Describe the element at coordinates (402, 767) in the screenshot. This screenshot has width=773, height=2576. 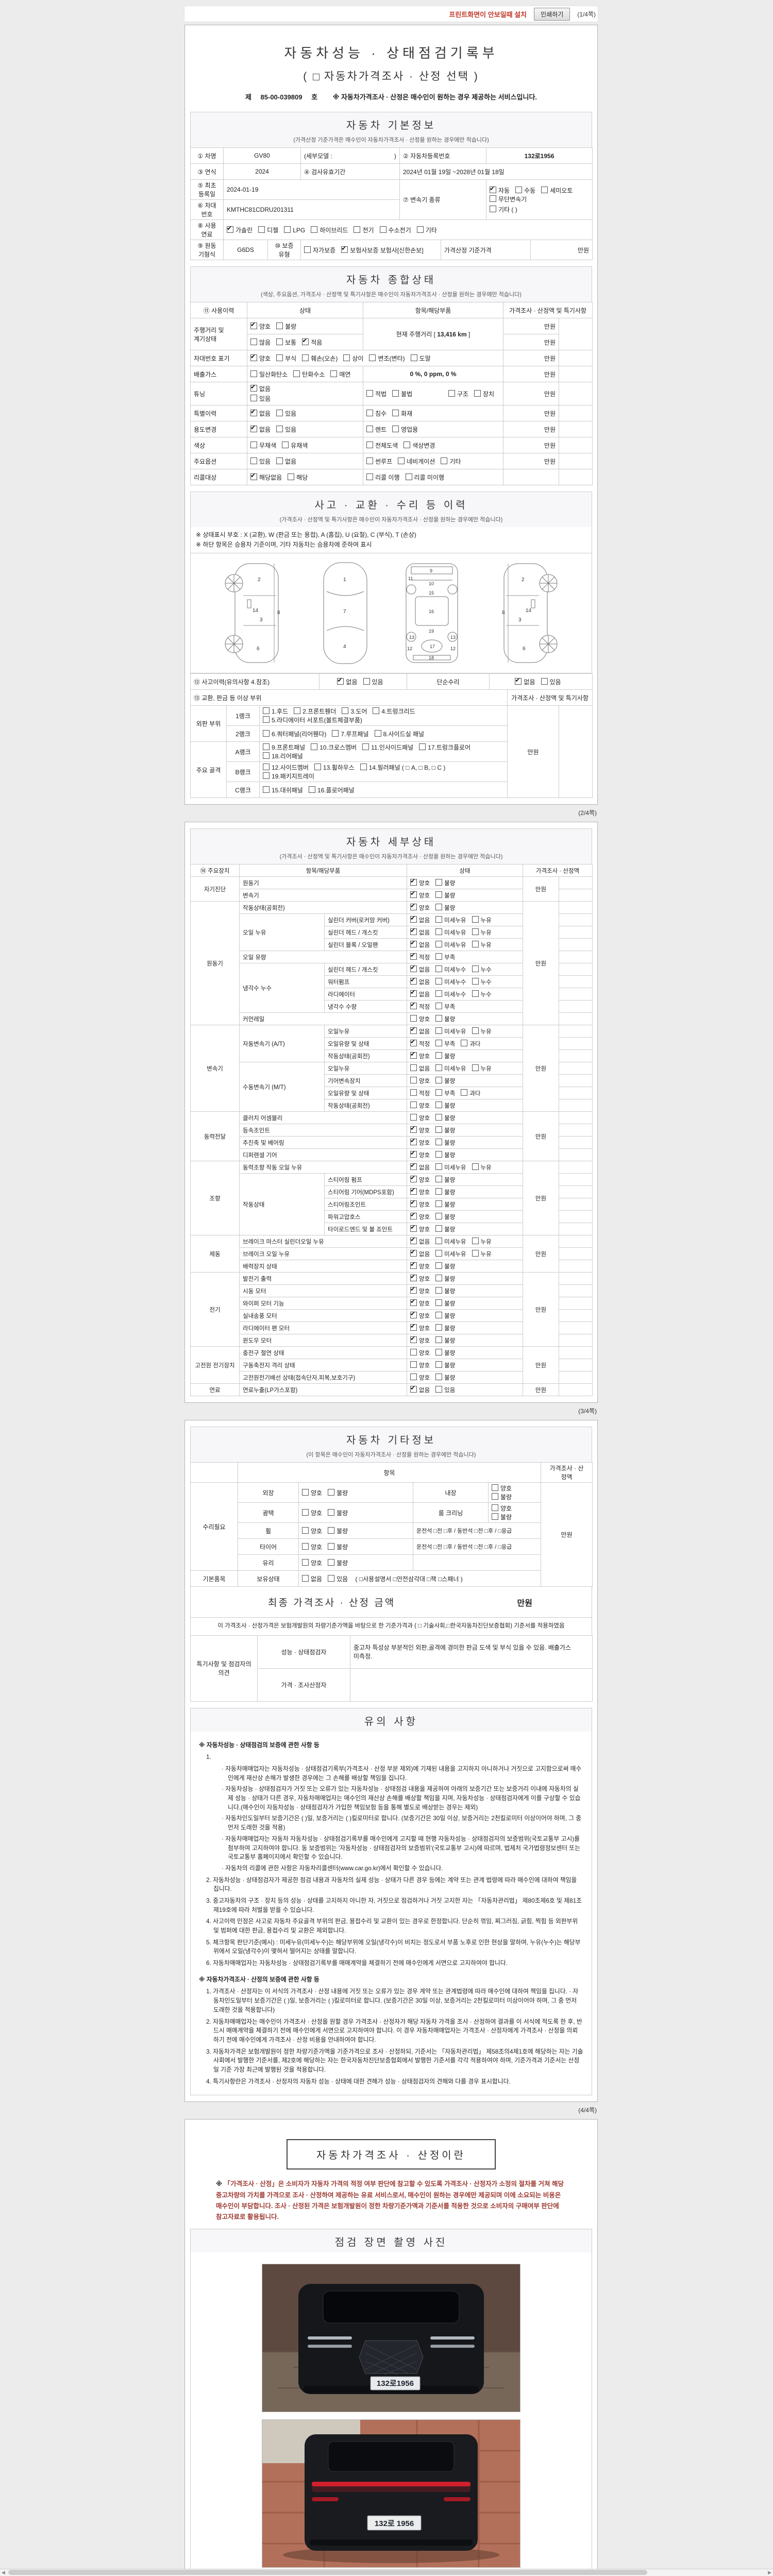
I see `option: 14.필러패널 ( □ A, □ B, □ C )` at that location.